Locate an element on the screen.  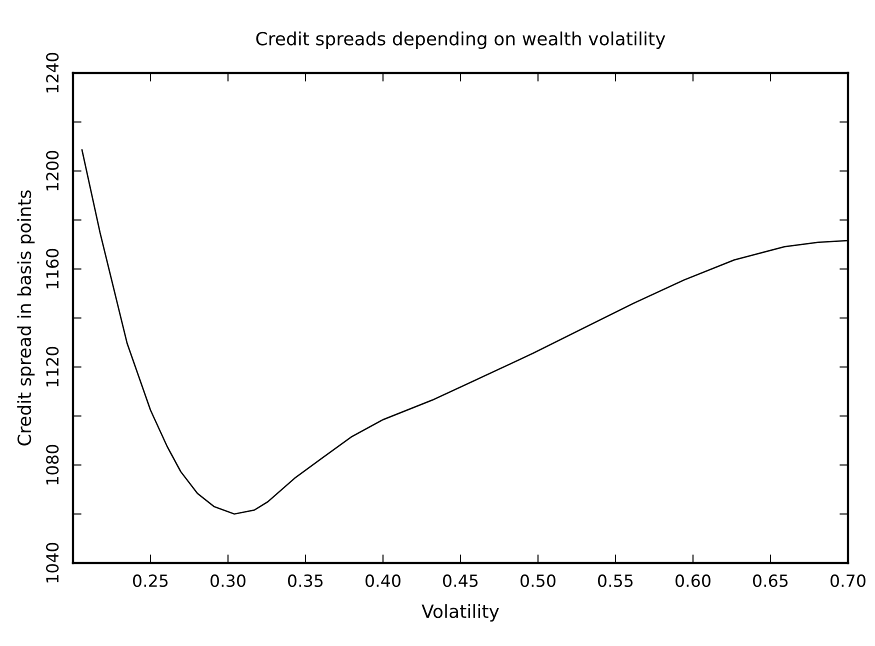
chart-title: Credit spreads depending on wealth volatility is located at coordinates (461, 40).